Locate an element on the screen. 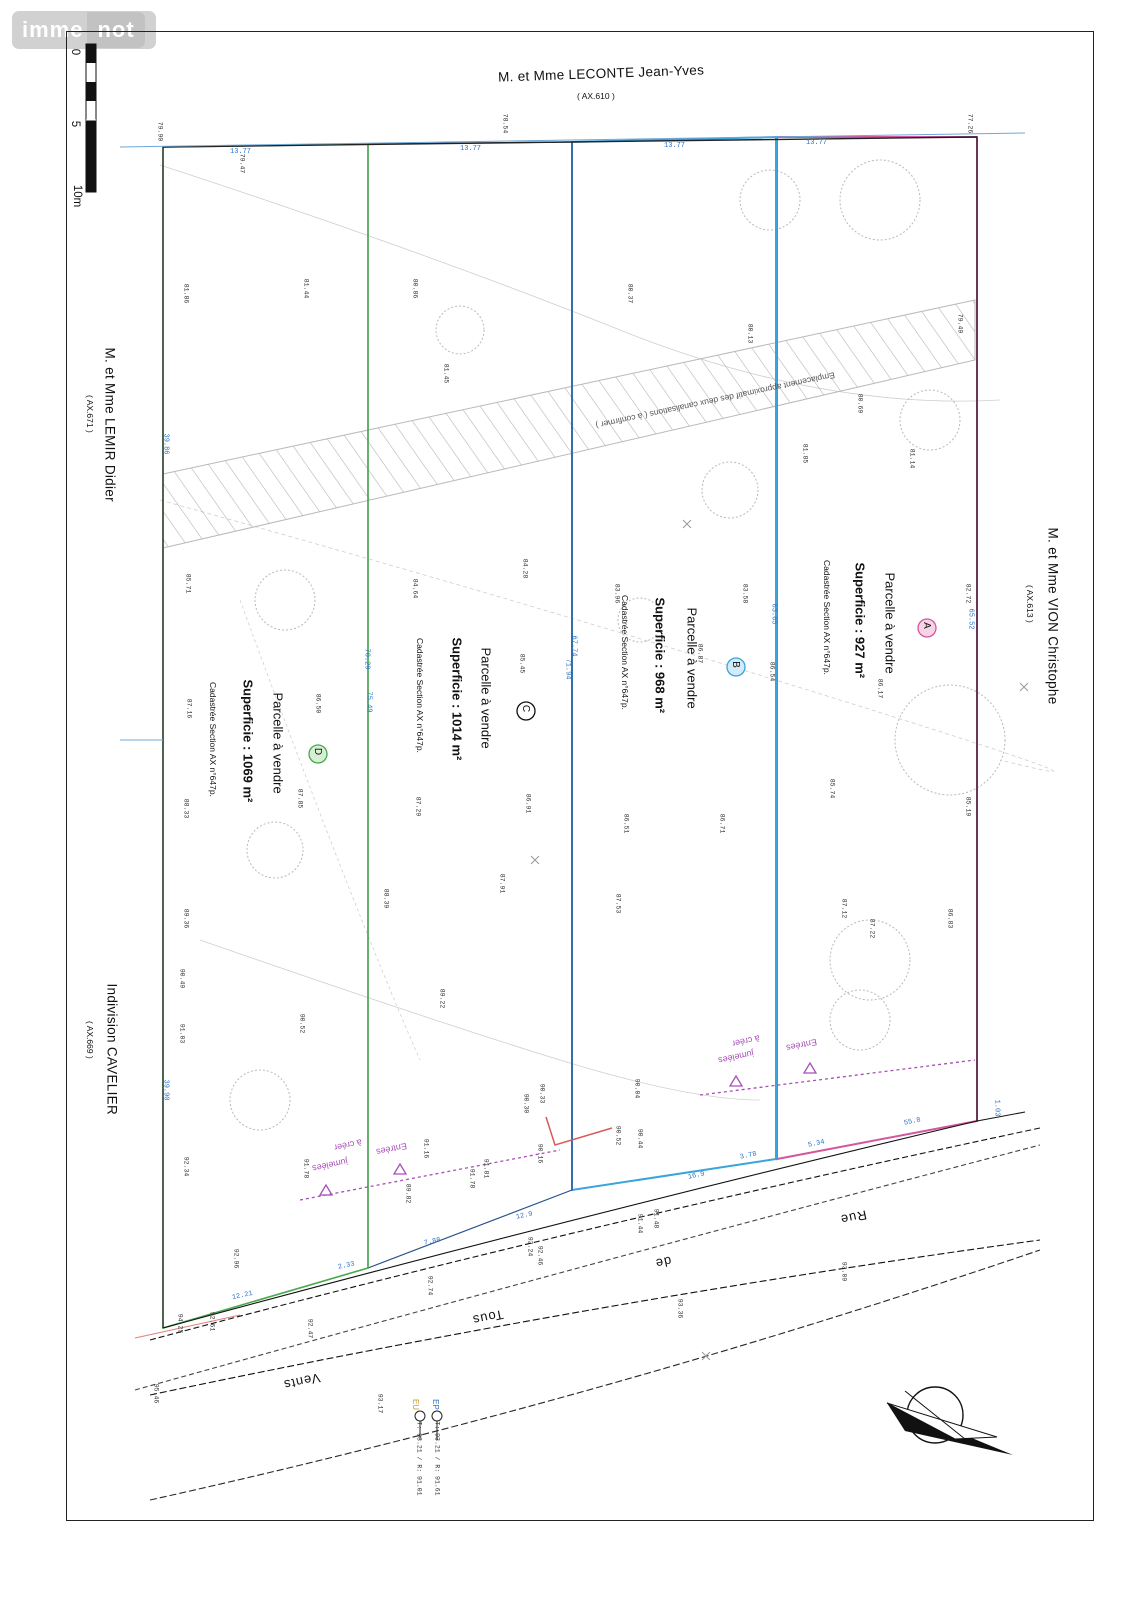 Image resolution: width=1131 pixels, height=1600 pixels. dim-side-2: 63.65 is located at coordinates (773, 614).